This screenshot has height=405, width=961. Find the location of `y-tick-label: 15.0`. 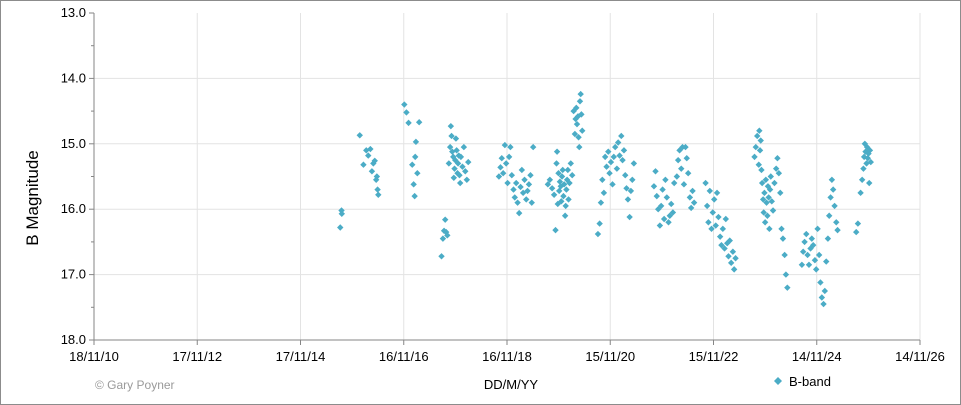

y-tick-label: 15.0 is located at coordinates (73, 143).